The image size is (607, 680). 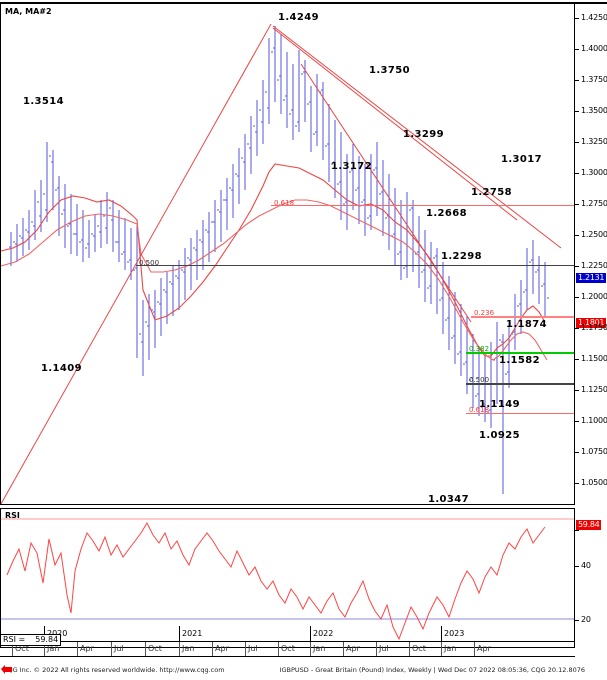 What do you see at coordinates (454, 633) in the screenshot?
I see `time-axis-year: 2023` at bounding box center [454, 633].